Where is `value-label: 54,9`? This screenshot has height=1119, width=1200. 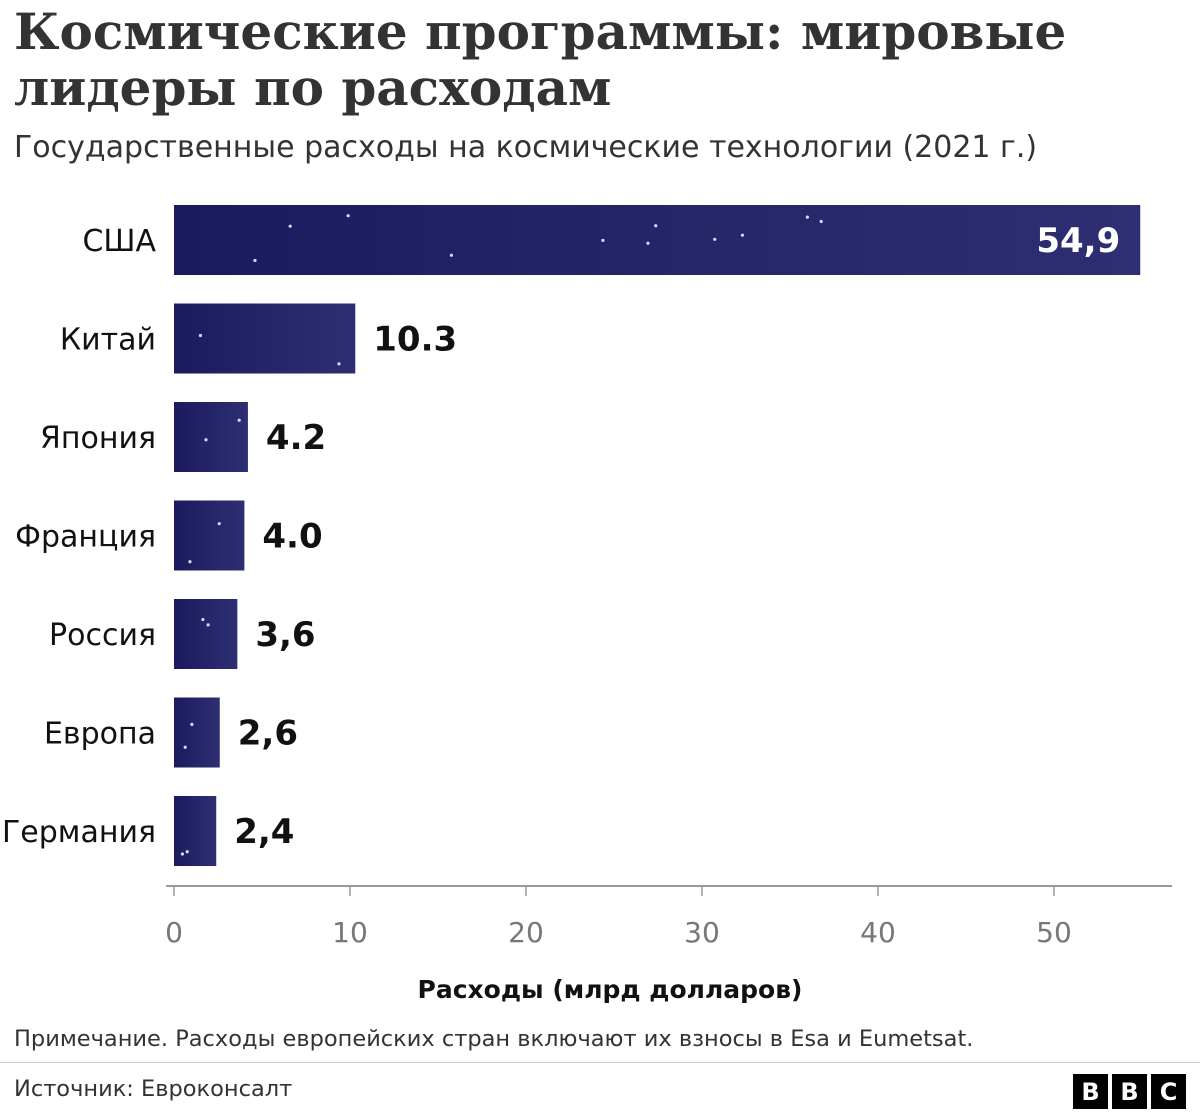
value-label: 54,9 is located at coordinates (1078, 241).